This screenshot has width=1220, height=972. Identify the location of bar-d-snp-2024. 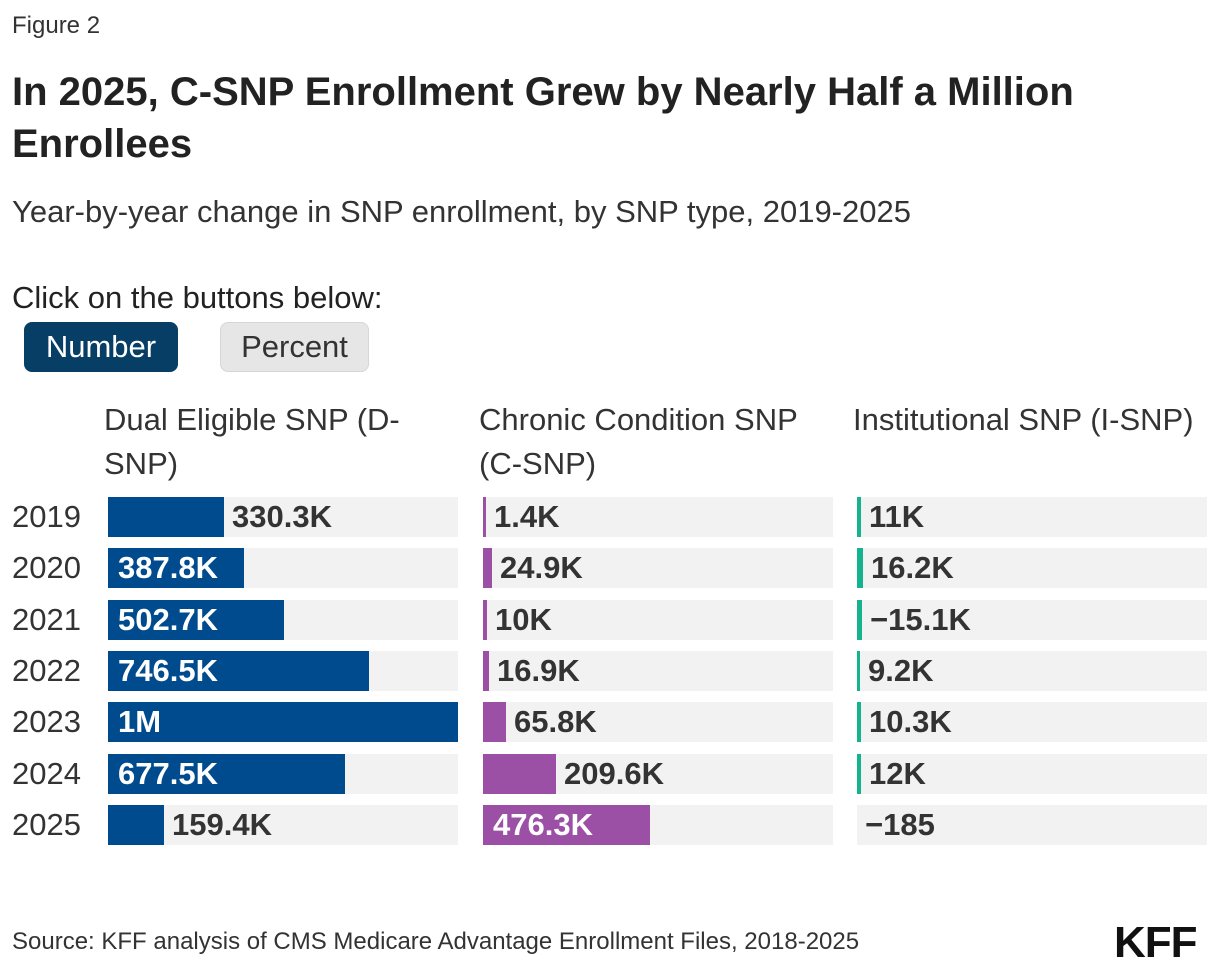
(226, 774).